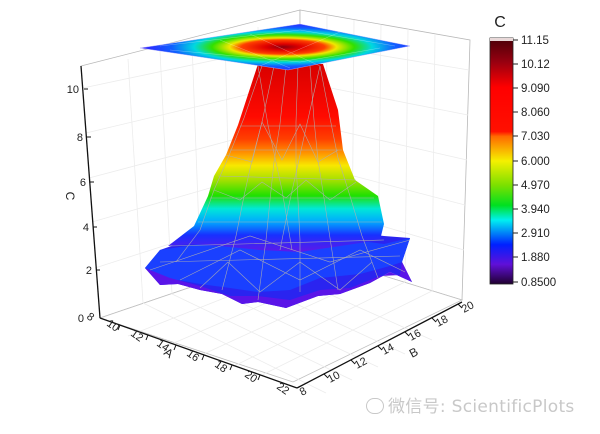 The image size is (600, 434). Describe the element at coordinates (83, 183) in the screenshot. I see `z-tick-6: 6` at that location.